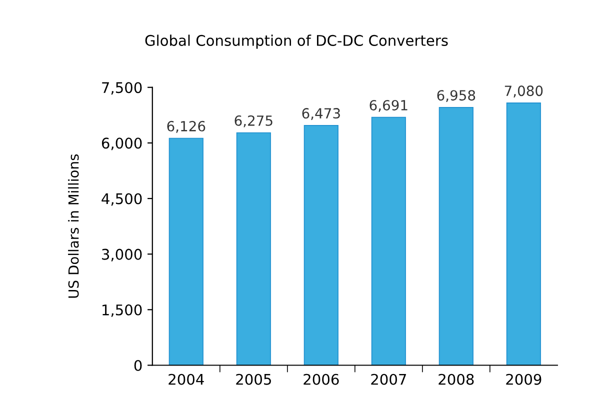 The width and height of the screenshot is (593, 416). I want to click on data-label: 6,691, so click(389, 106).